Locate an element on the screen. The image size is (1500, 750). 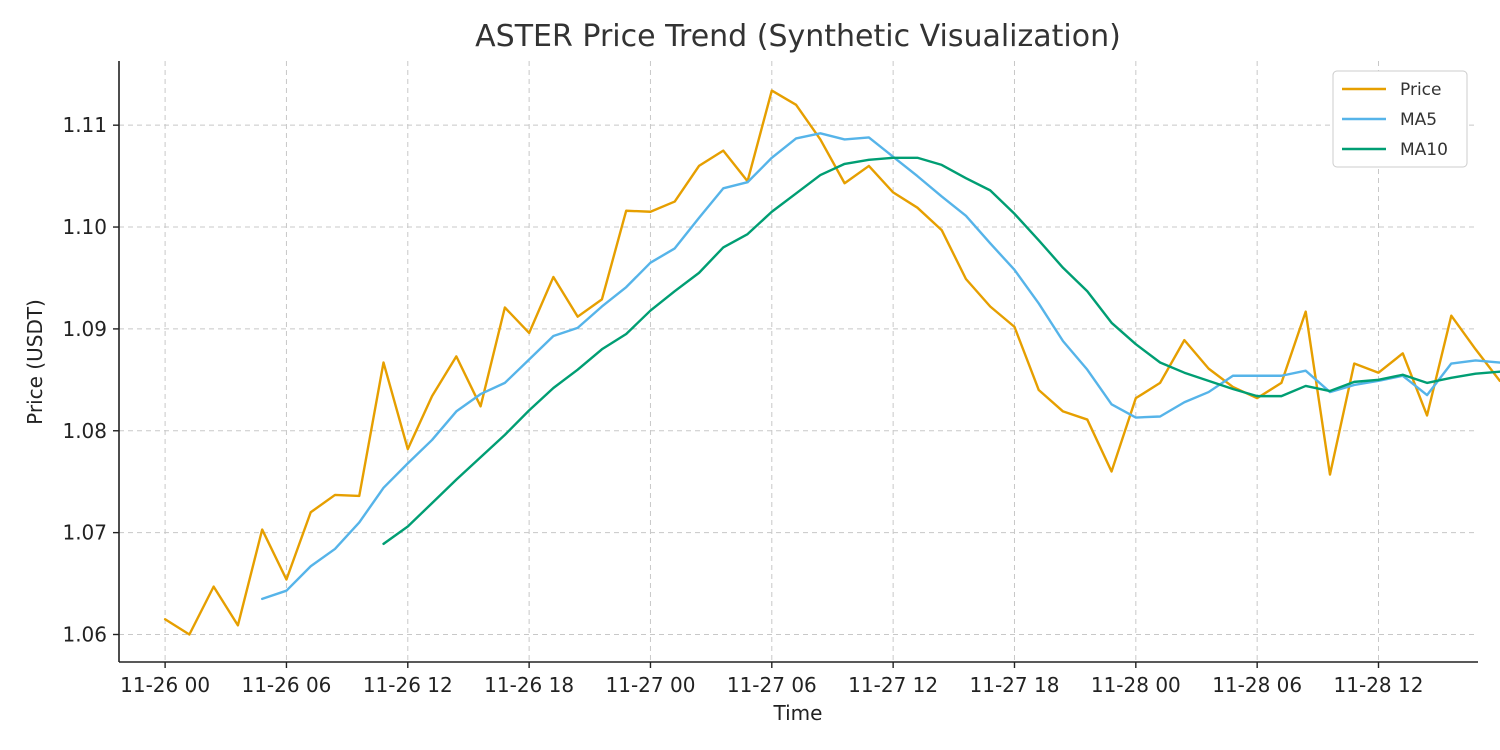
legend-box is located at coordinates (1400, 119).